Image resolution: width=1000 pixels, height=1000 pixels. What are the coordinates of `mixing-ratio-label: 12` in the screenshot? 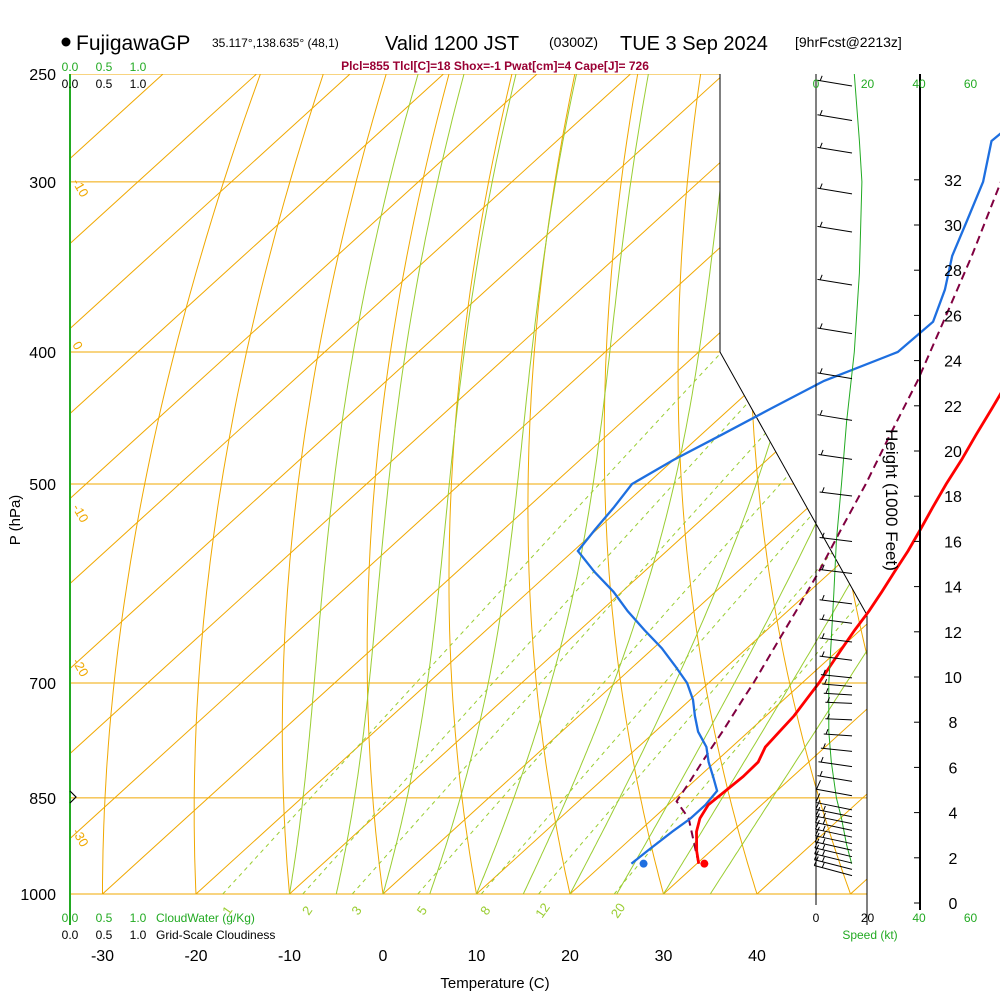 It's located at (542, 910).